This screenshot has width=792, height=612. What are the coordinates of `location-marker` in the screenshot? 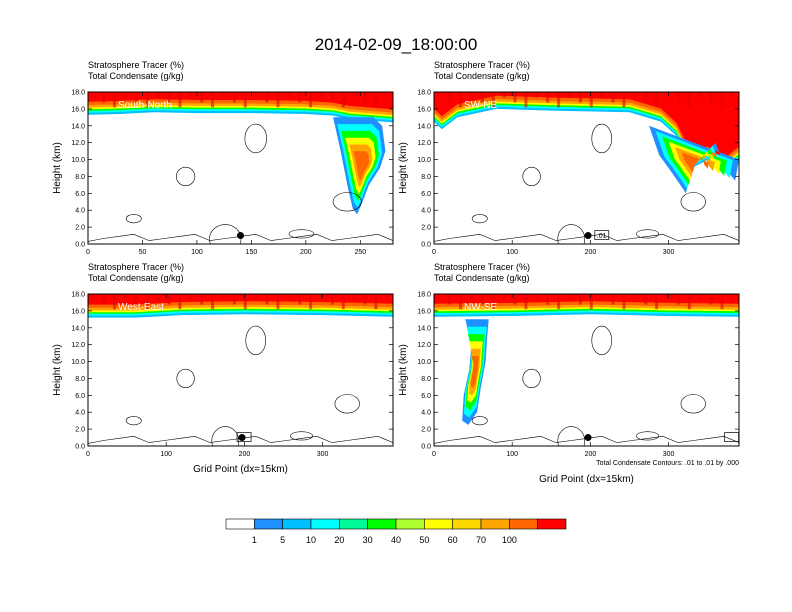 It's located at (240, 236).